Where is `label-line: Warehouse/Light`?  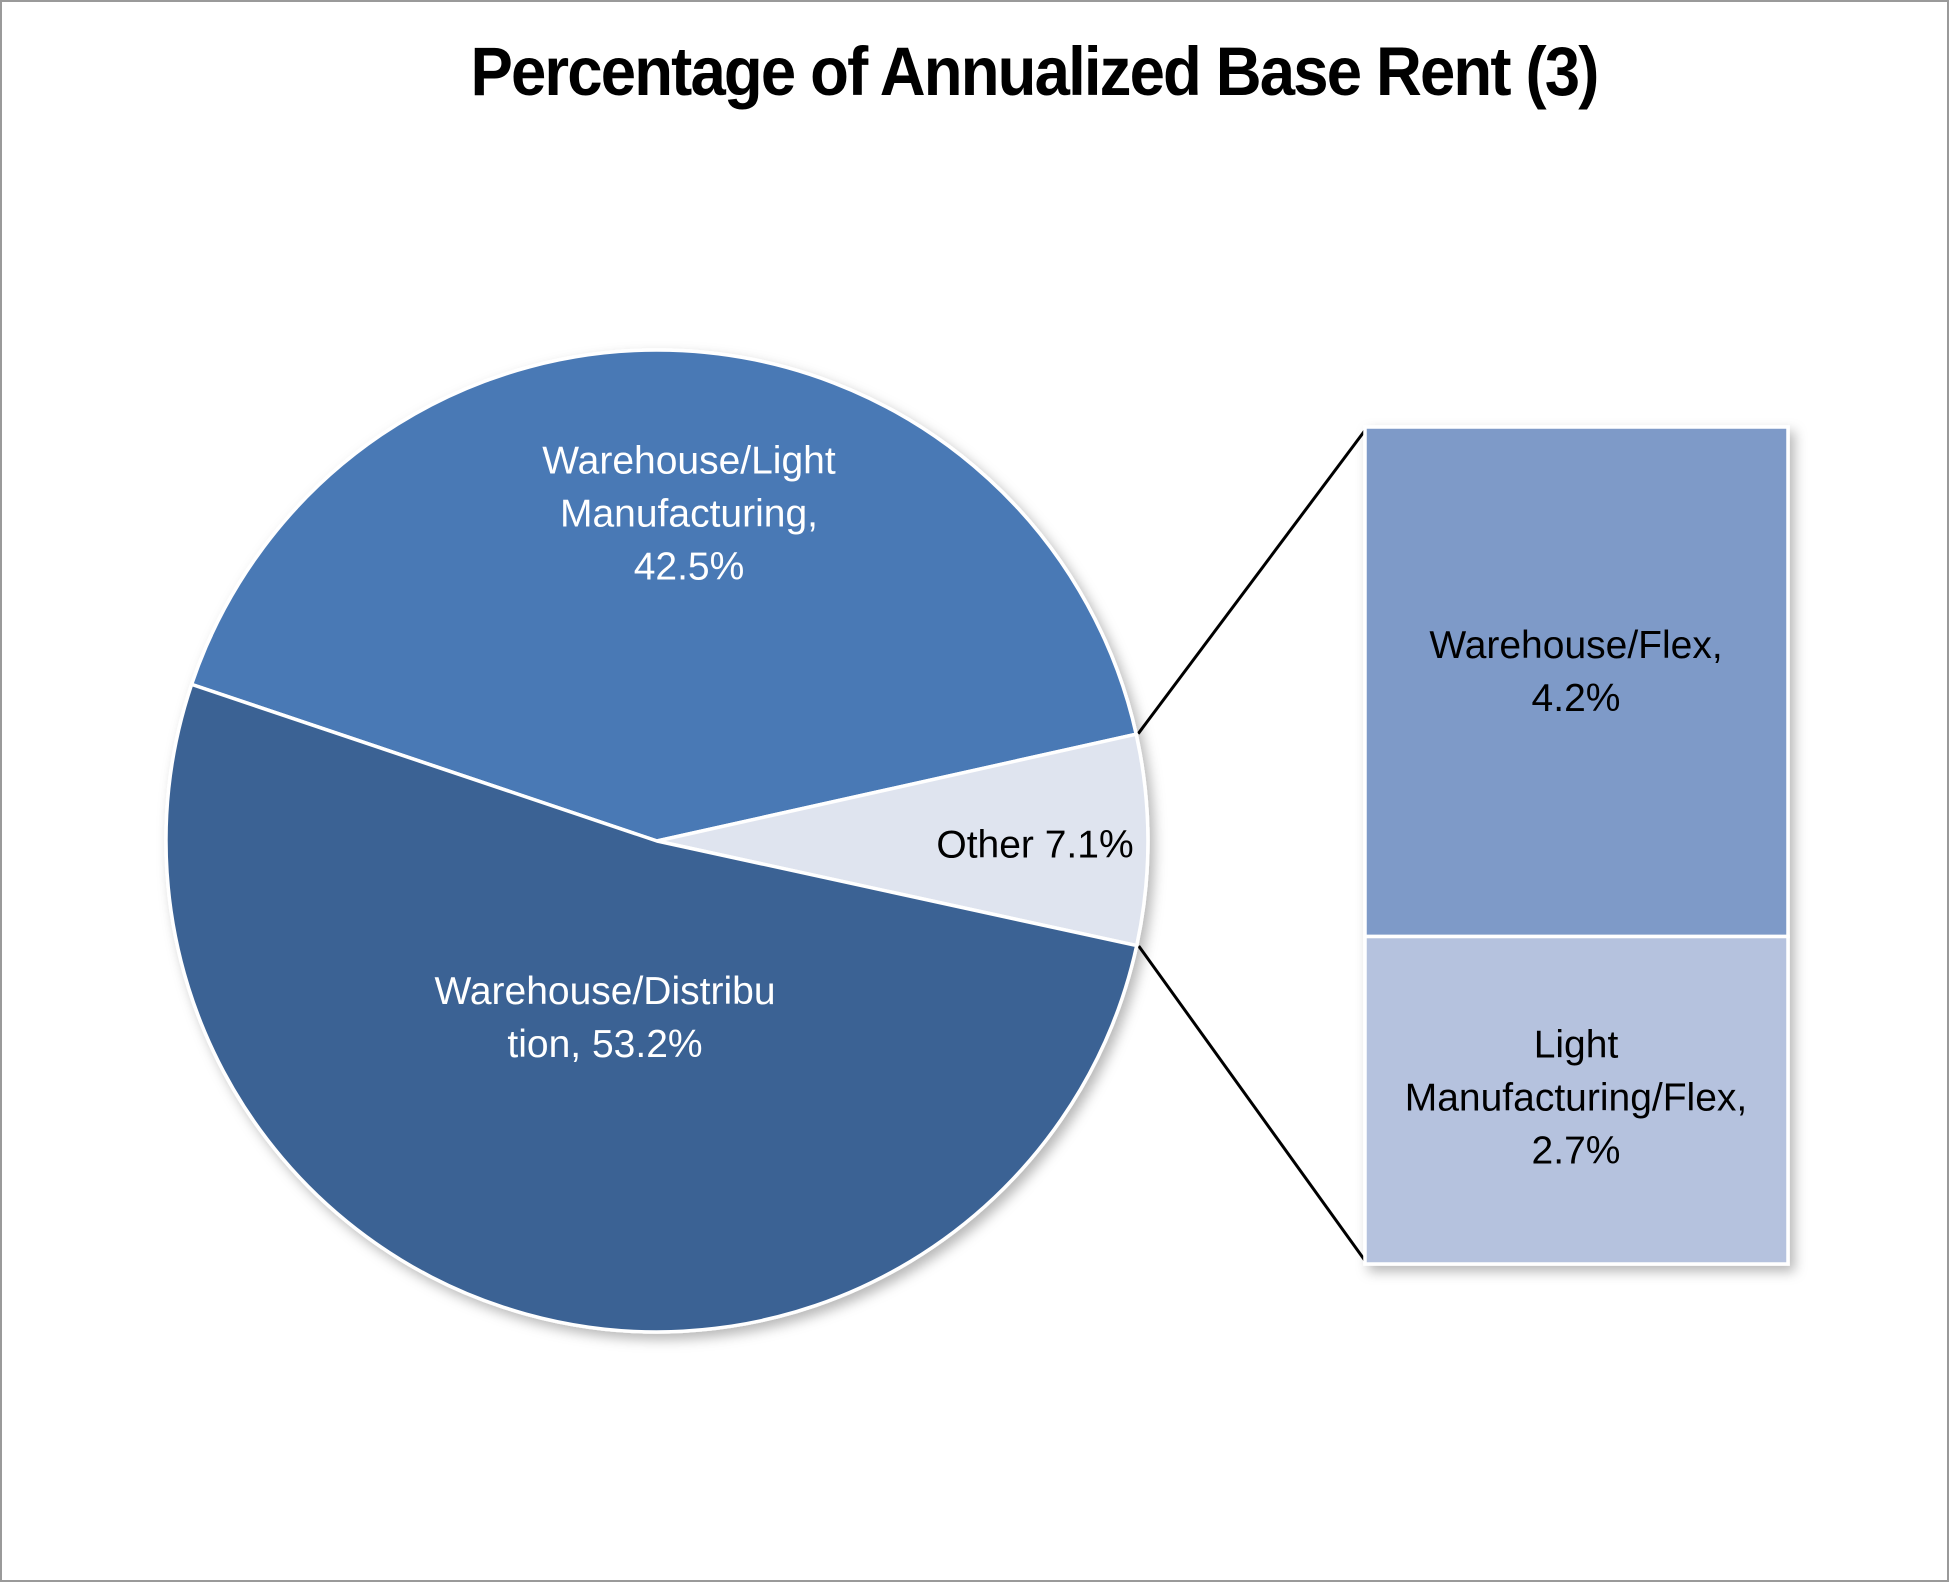
label-line: Warehouse/Light is located at coordinates (689, 461).